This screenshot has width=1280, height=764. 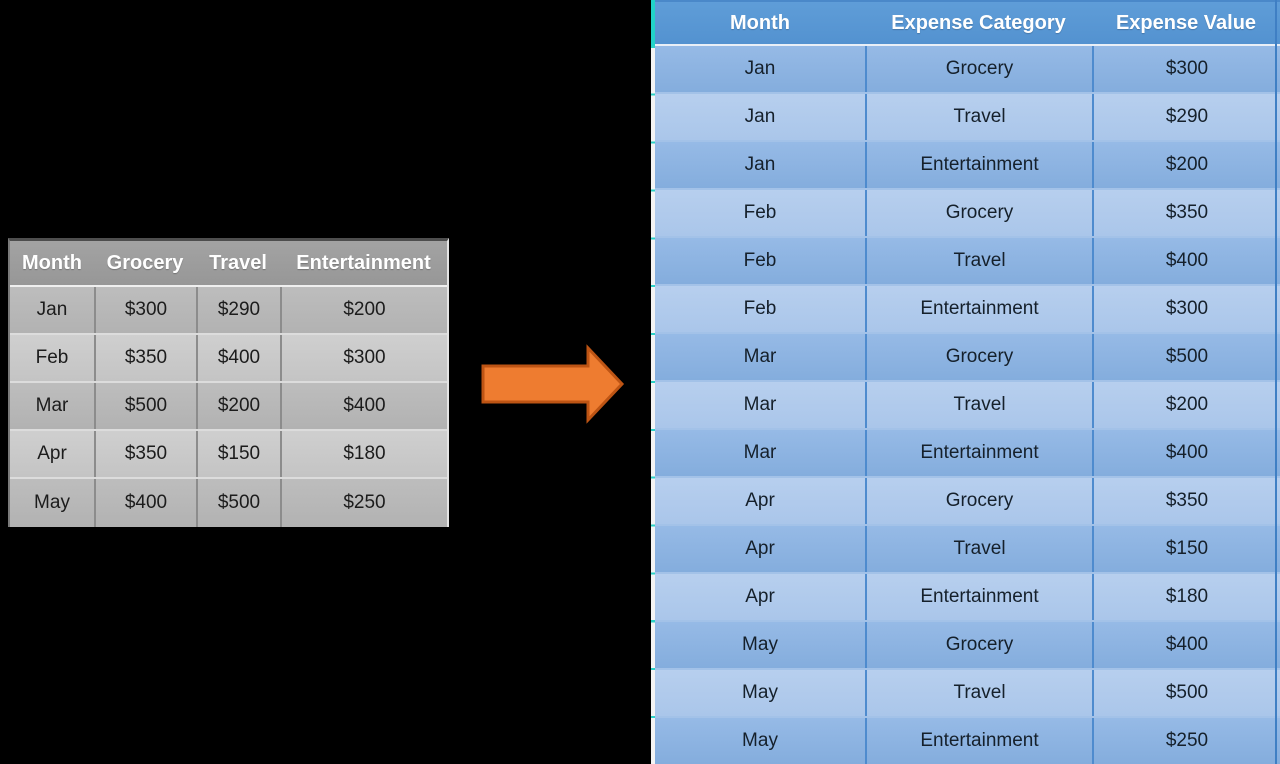 I want to click on table-row: May Grocery $400, so click(x=967, y=646).